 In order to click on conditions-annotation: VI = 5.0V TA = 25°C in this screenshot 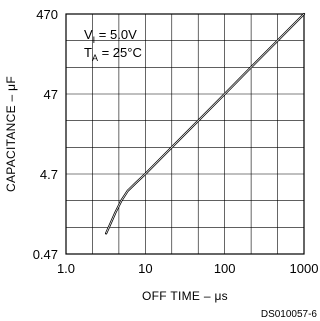, I will do `click(113, 45)`.